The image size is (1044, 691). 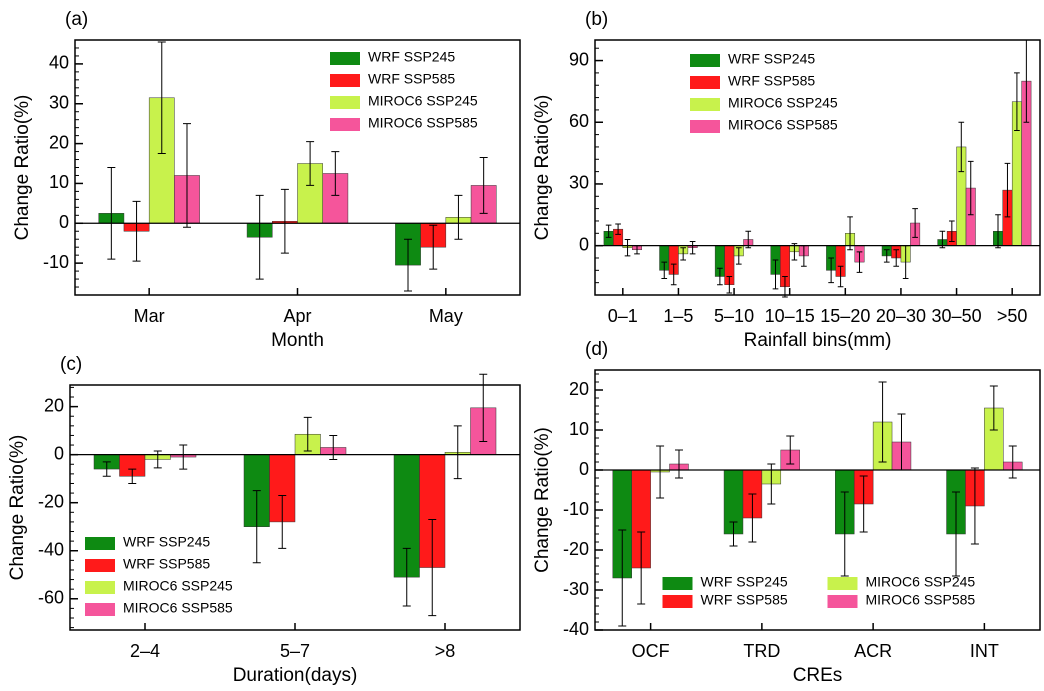 What do you see at coordinates (51, 501) in the screenshot?
I see `y-tick-label: -20` at bounding box center [51, 501].